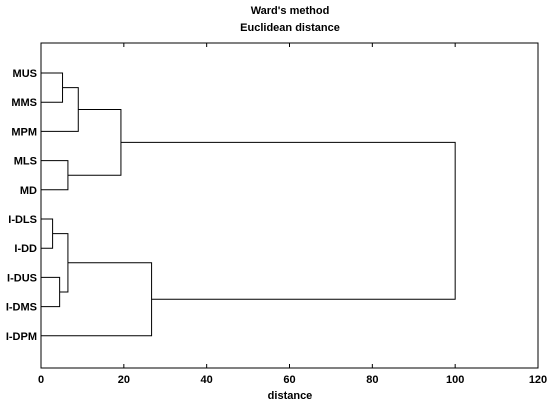  What do you see at coordinates (41, 380) in the screenshot?
I see `x-tick-label: 0` at bounding box center [41, 380].